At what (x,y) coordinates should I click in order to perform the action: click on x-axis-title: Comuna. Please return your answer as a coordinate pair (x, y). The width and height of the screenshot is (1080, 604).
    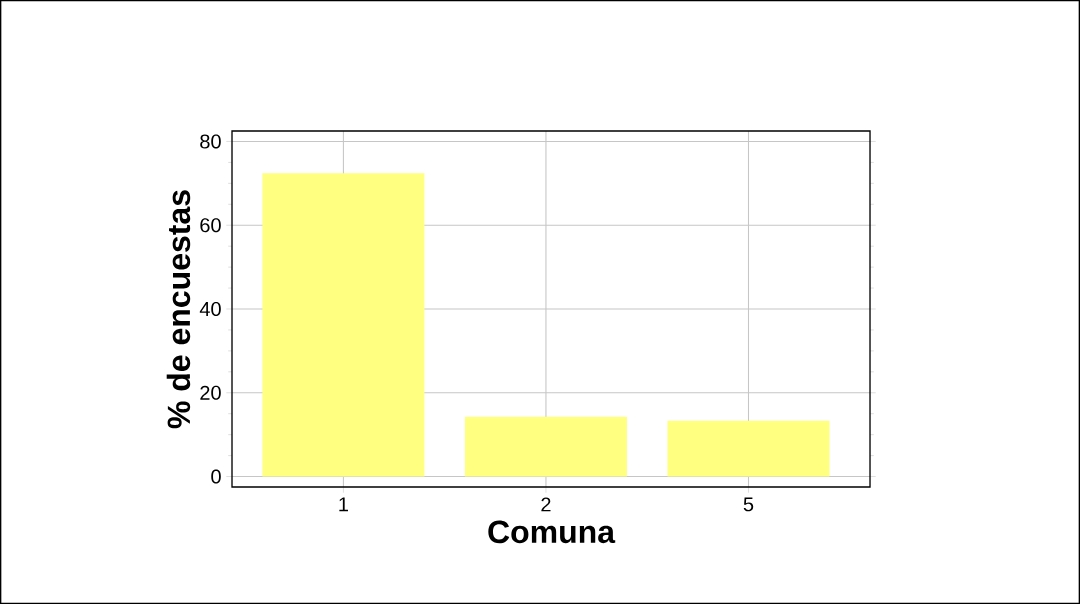
    Looking at the image, I should click on (552, 532).